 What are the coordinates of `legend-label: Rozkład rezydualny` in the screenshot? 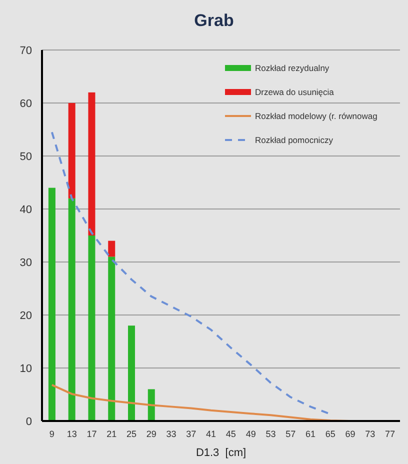 It's located at (292, 68).